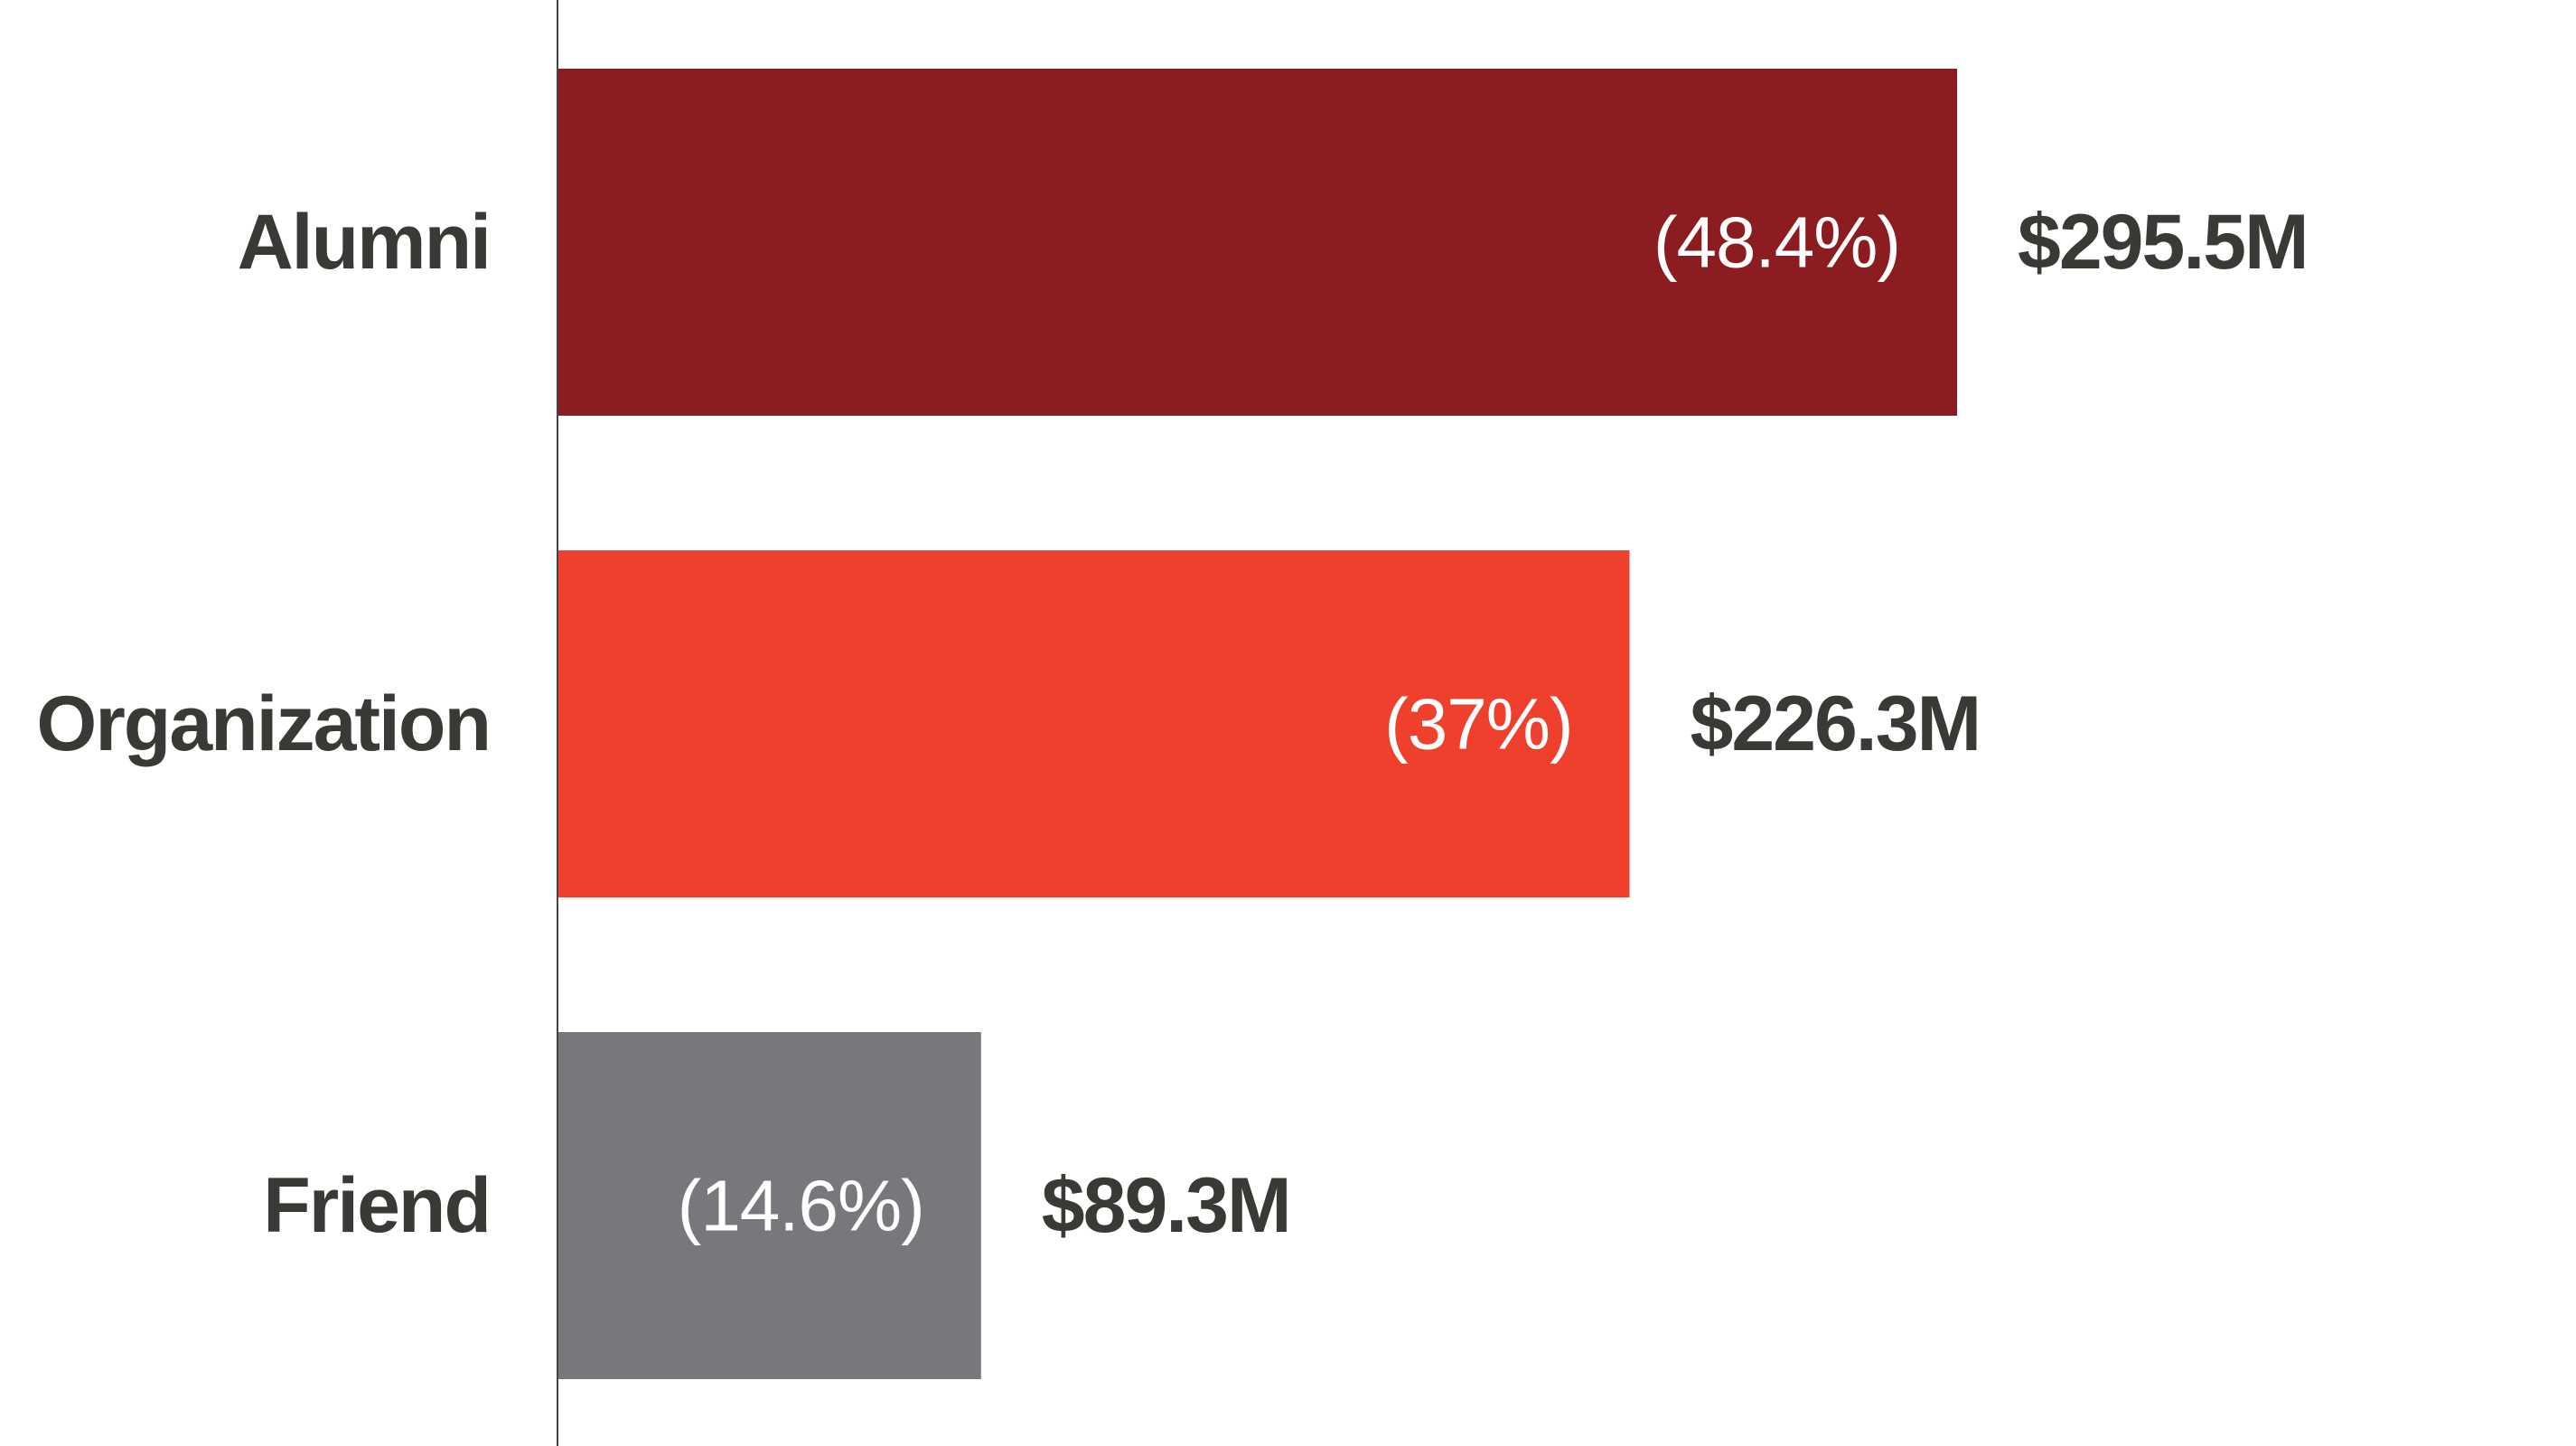 The image size is (2576, 1446). What do you see at coordinates (801, 1206) in the screenshot?
I see `percent-label-friend: (14.6%)` at bounding box center [801, 1206].